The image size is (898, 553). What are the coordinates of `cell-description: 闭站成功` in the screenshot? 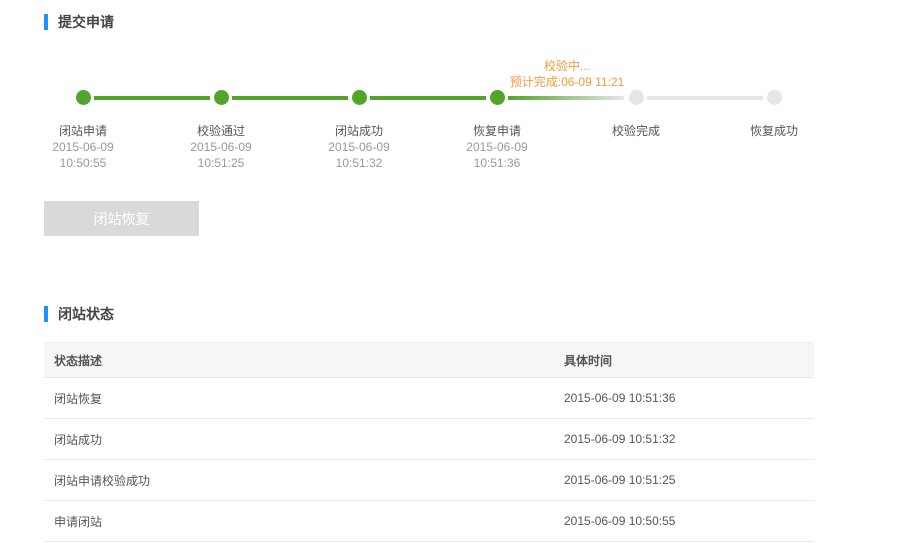 It's located at (299, 439).